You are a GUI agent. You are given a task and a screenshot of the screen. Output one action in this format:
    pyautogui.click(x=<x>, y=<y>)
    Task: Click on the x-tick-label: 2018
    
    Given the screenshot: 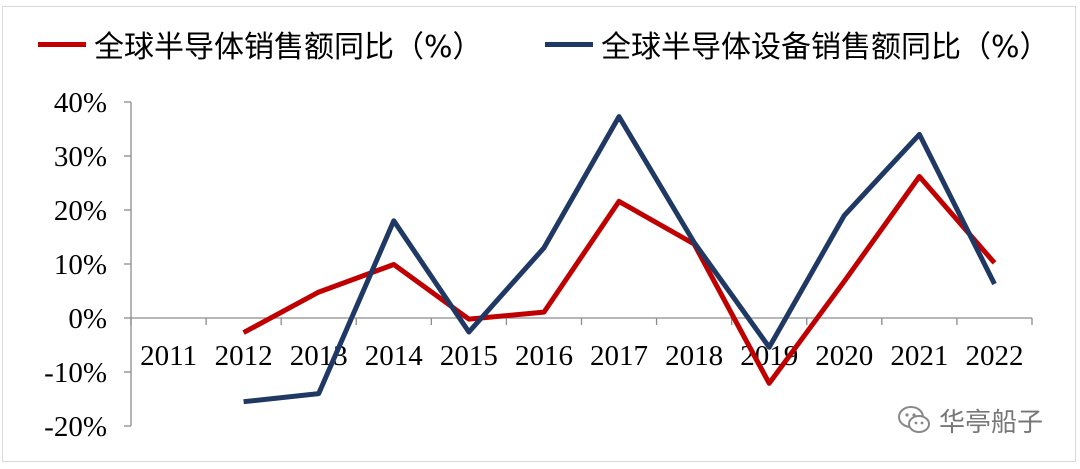 What is the action you would take?
    pyautogui.click(x=694, y=356)
    